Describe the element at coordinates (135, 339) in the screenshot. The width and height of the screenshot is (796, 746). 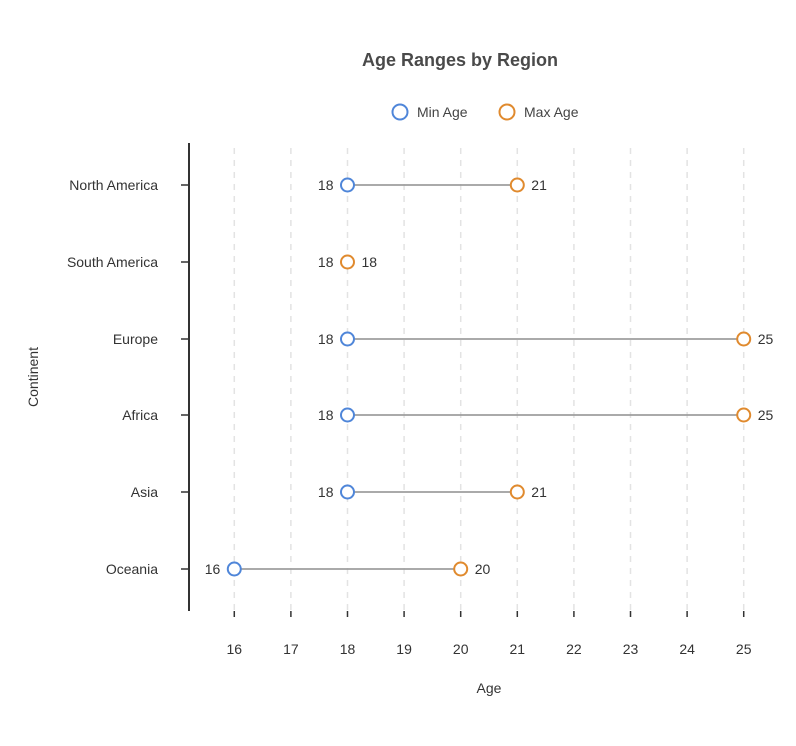
I see `category-label: Europe` at that location.